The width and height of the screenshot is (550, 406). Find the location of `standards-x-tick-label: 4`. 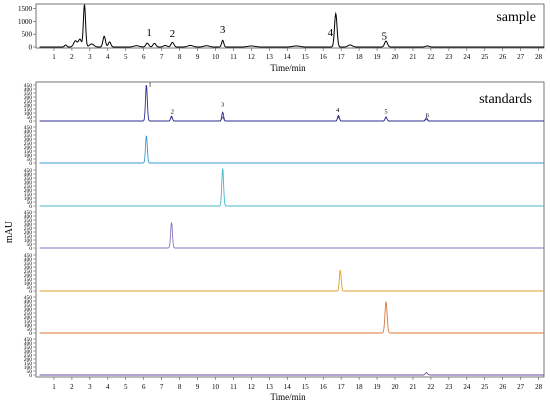

standards-x-tick-label: 4 is located at coordinates (108, 387).